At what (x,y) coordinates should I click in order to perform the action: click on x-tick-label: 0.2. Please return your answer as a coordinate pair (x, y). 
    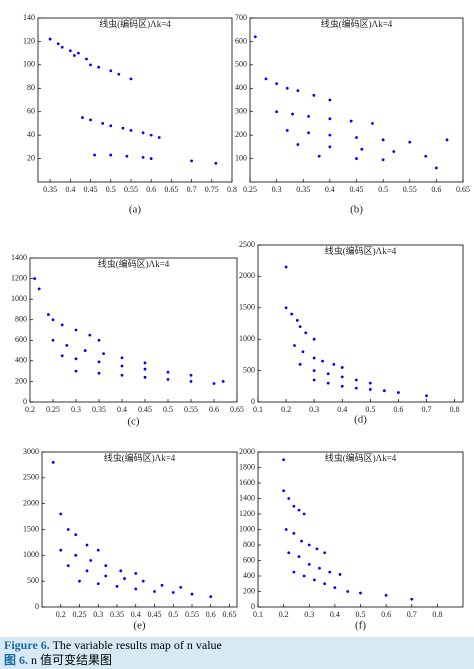
    Looking at the image, I should click on (61, 614).